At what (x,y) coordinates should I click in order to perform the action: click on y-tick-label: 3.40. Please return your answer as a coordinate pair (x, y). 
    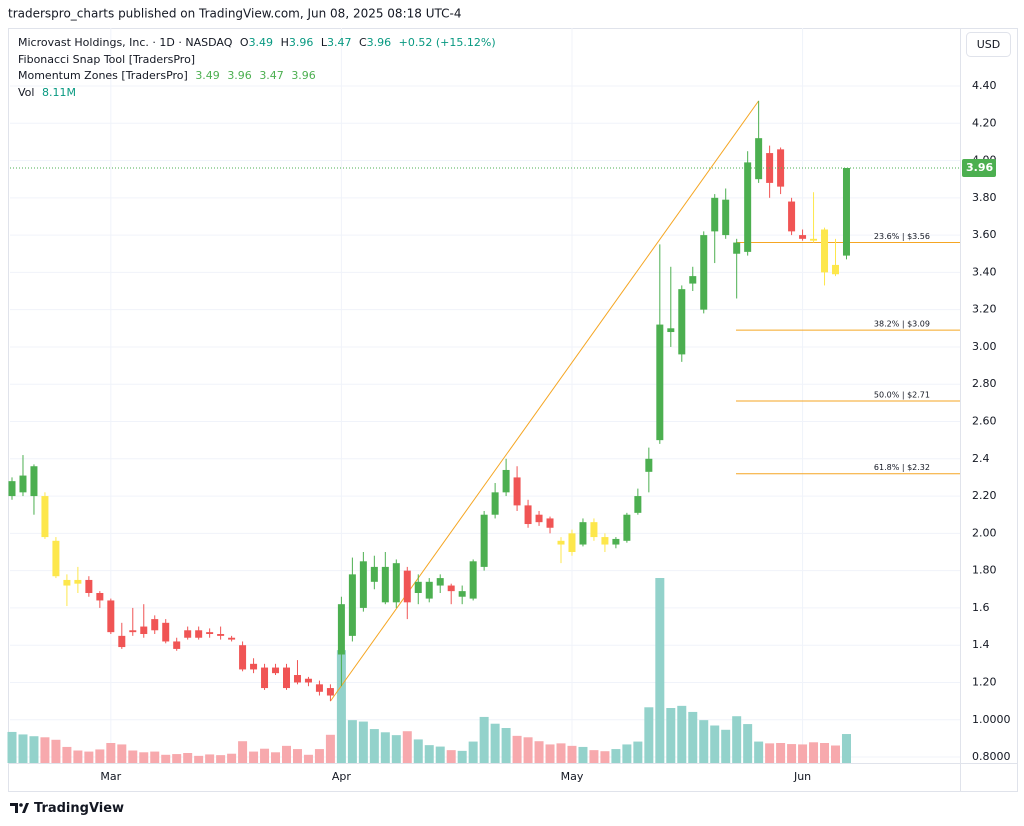
    Looking at the image, I should click on (984, 271).